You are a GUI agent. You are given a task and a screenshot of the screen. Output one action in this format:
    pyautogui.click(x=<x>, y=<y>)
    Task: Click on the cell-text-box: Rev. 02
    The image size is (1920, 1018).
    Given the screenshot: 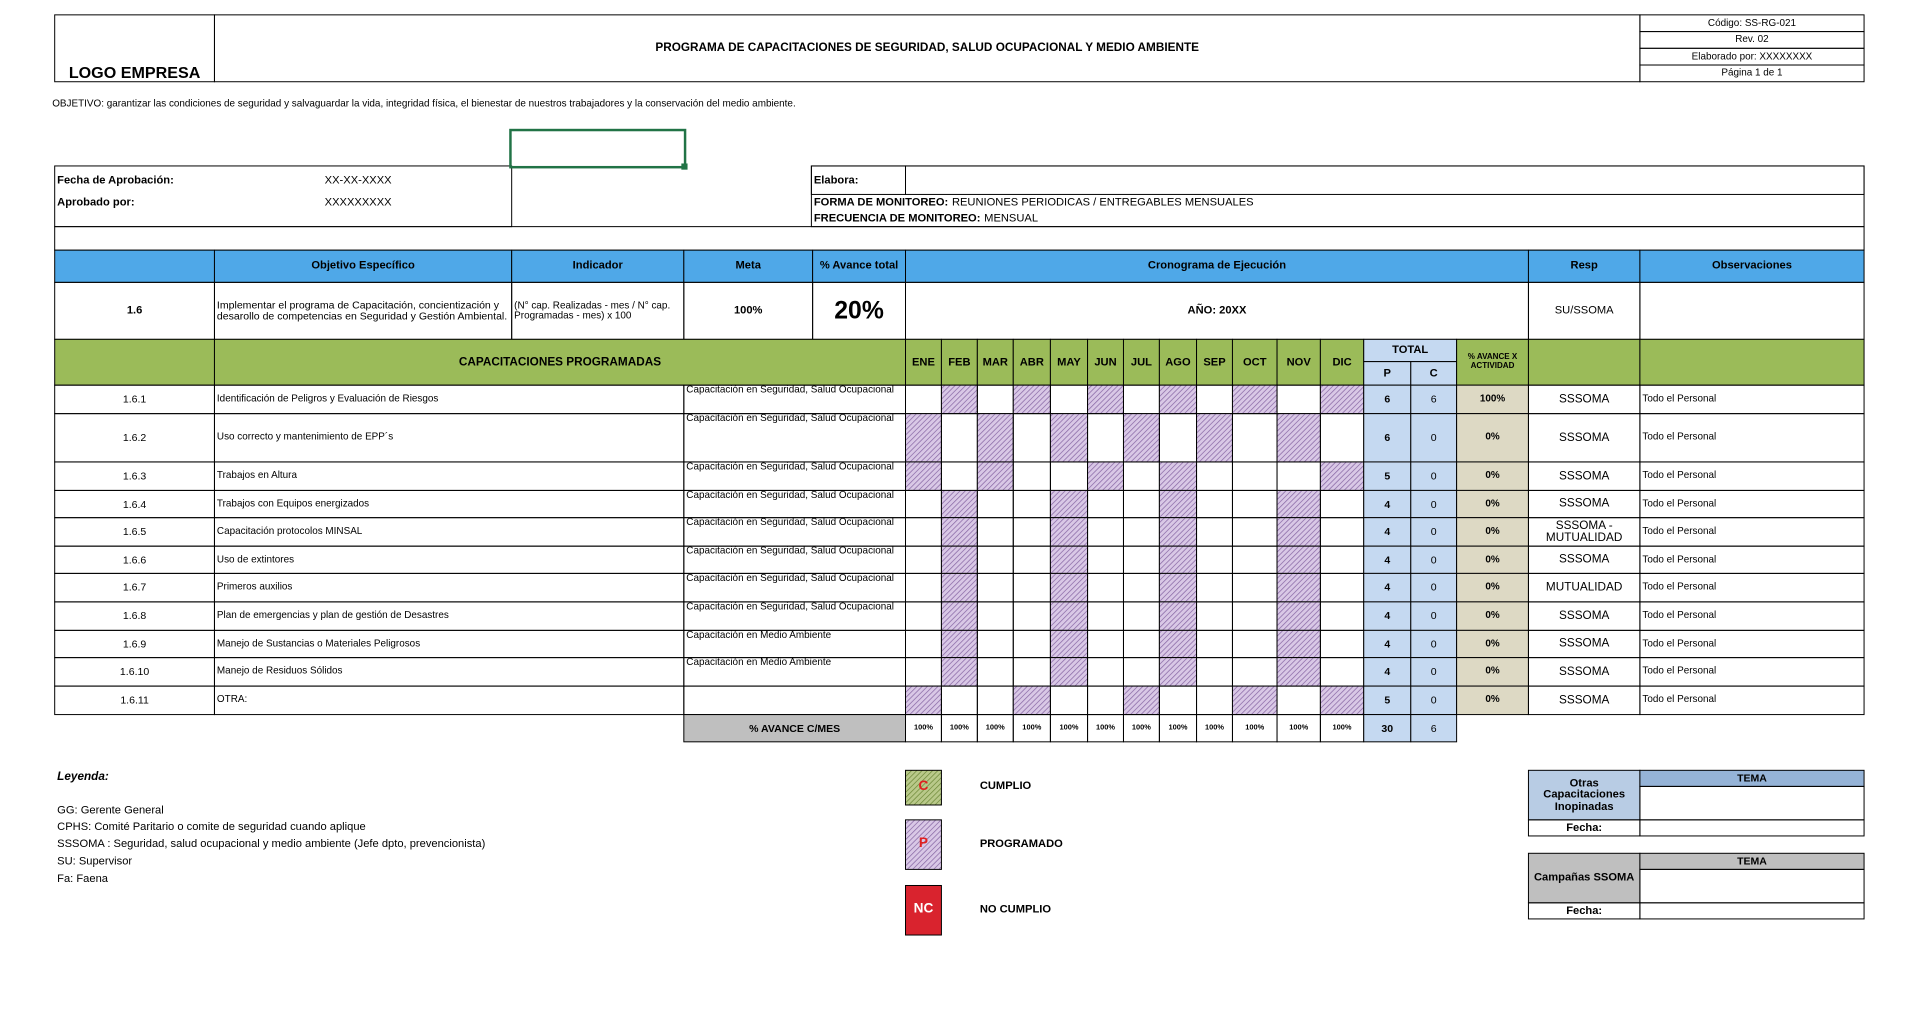 What is the action you would take?
    pyautogui.click(x=1751, y=39)
    